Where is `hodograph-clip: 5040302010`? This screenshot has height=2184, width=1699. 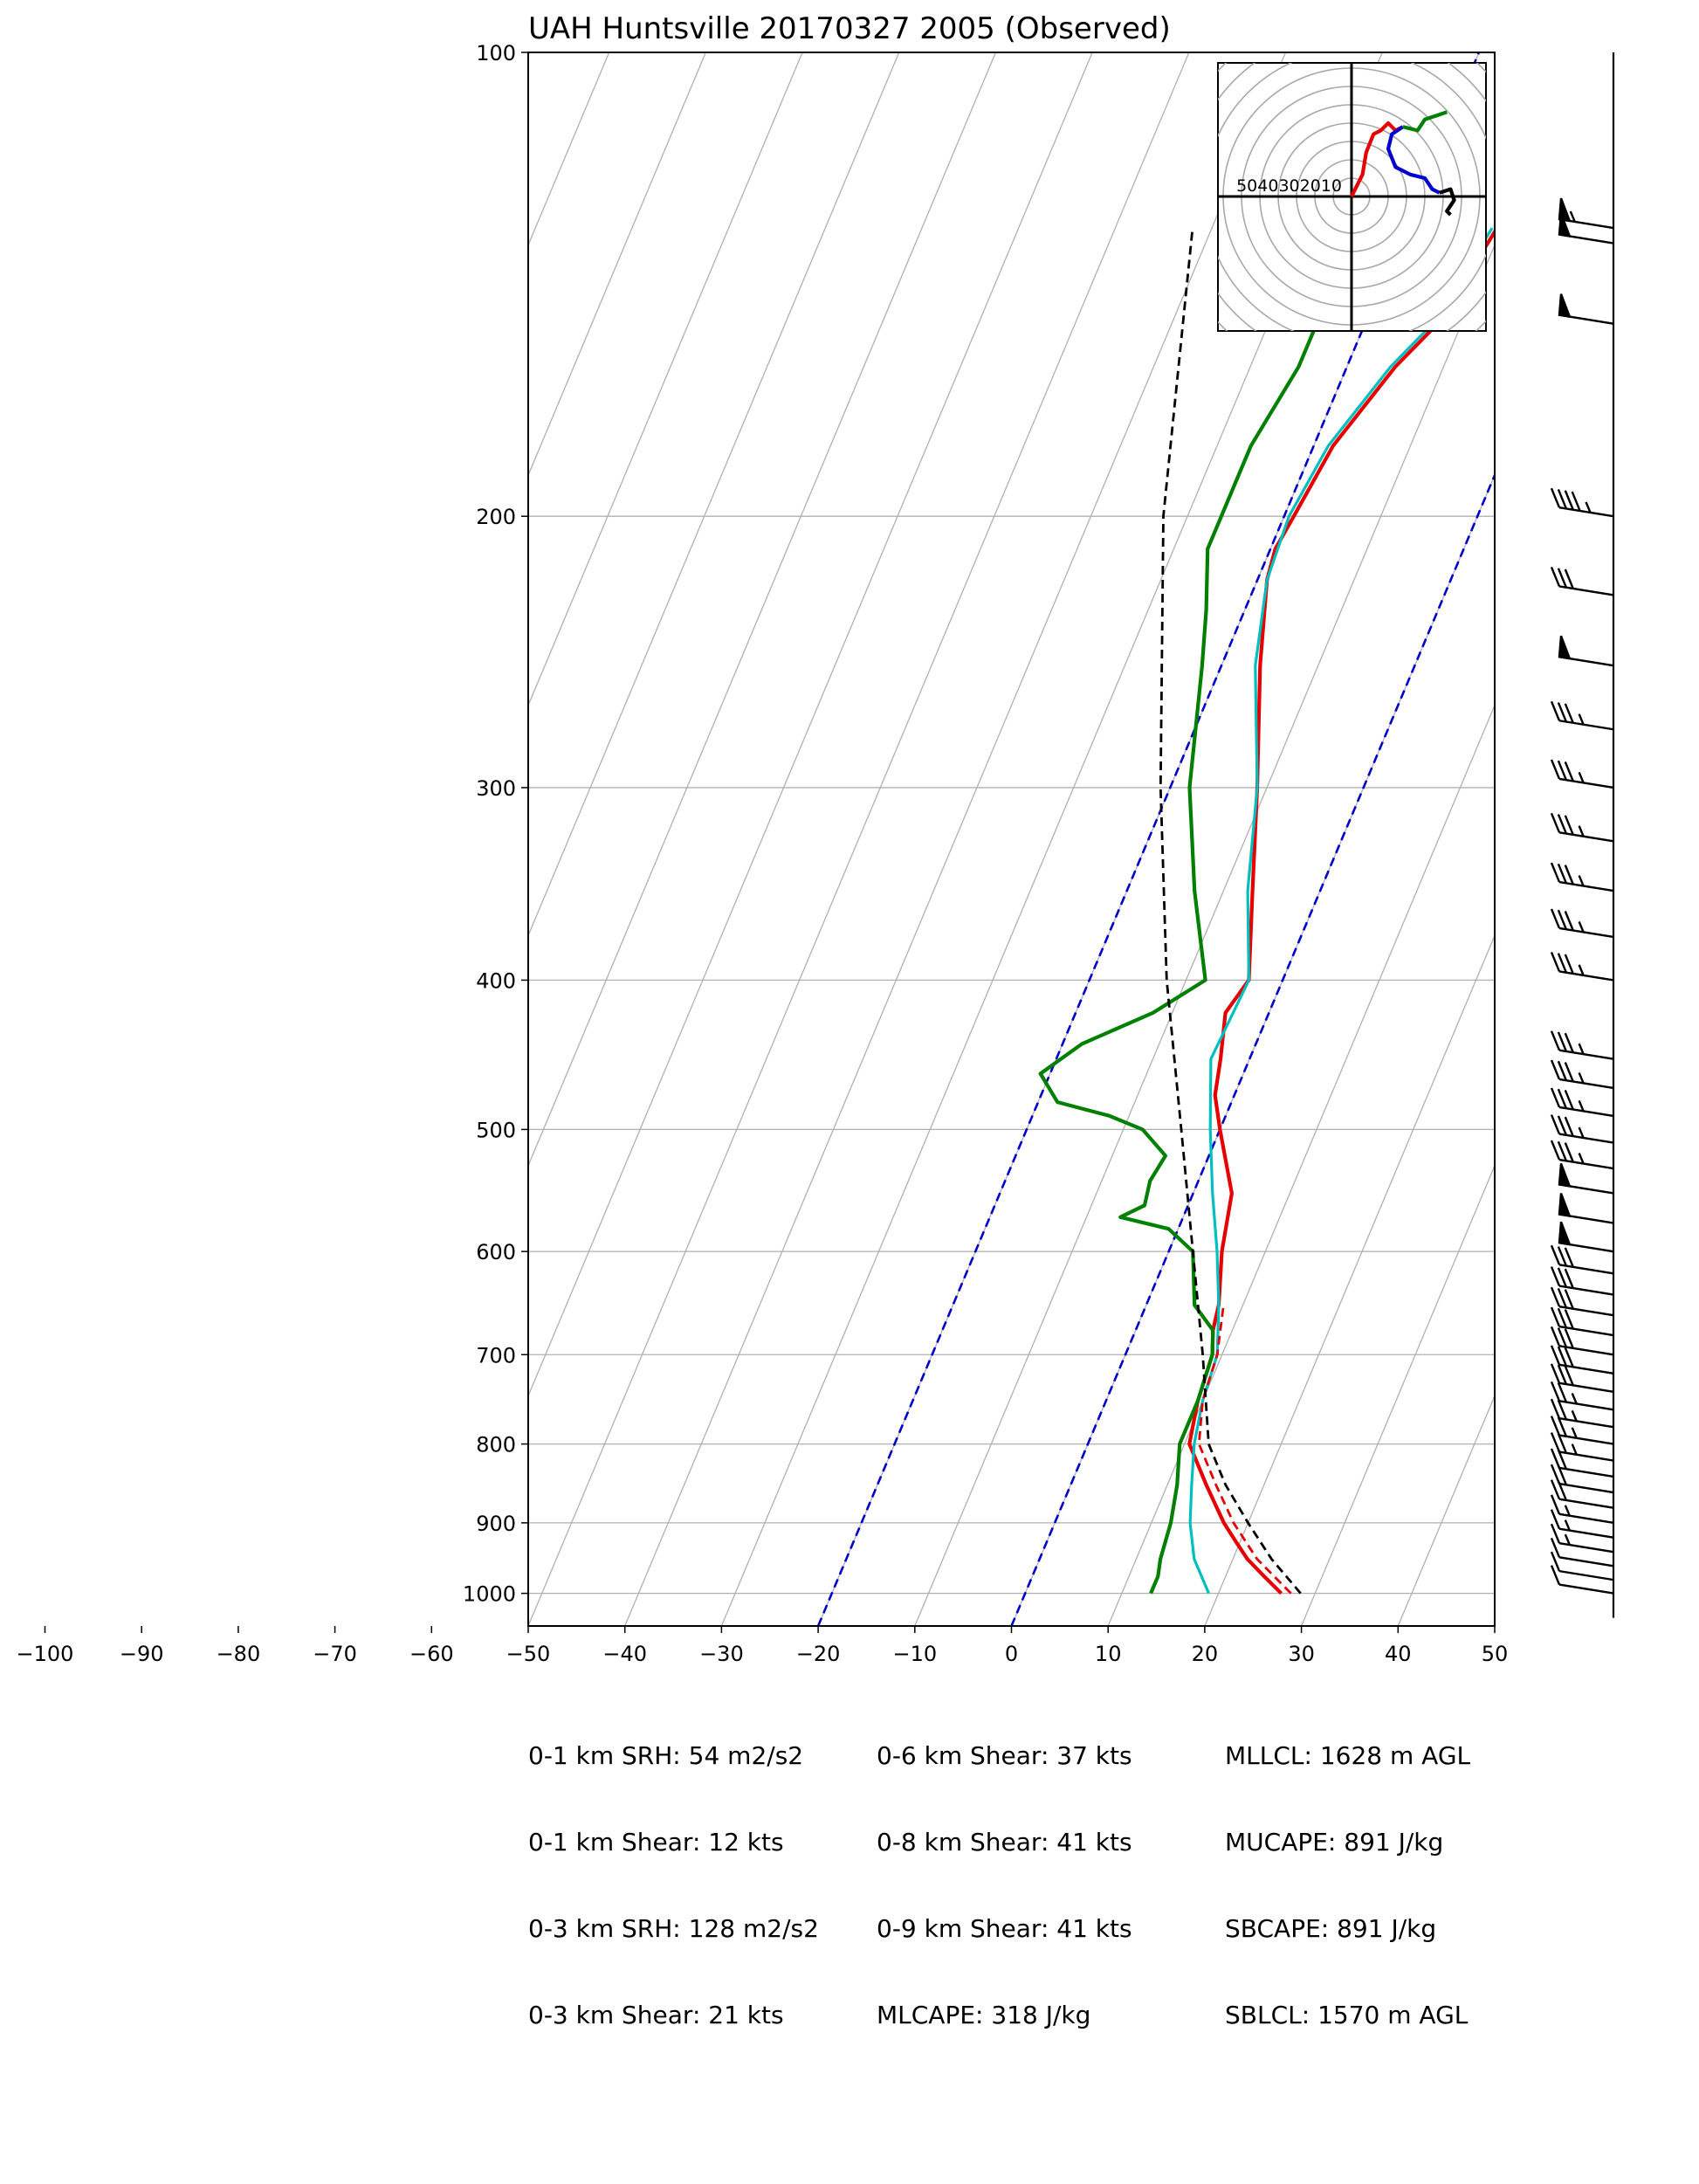 hodograph-clip: 5040302010 is located at coordinates (1352, 197).